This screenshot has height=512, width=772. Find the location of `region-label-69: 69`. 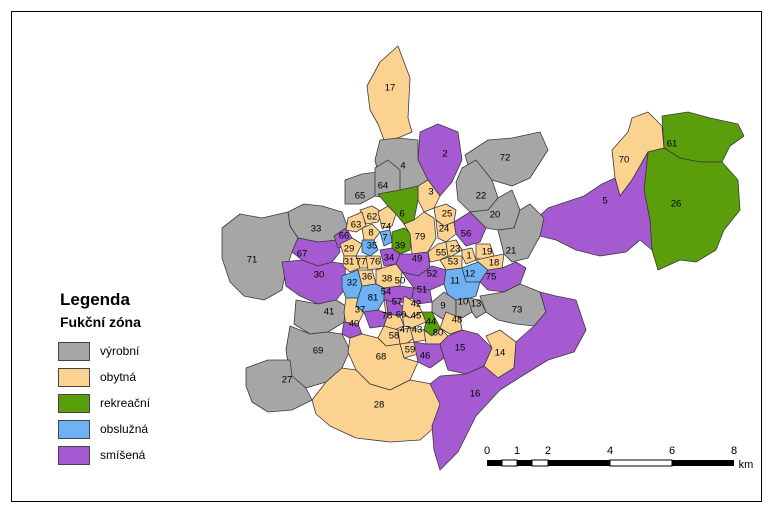

region-label-69: 69 is located at coordinates (318, 351).